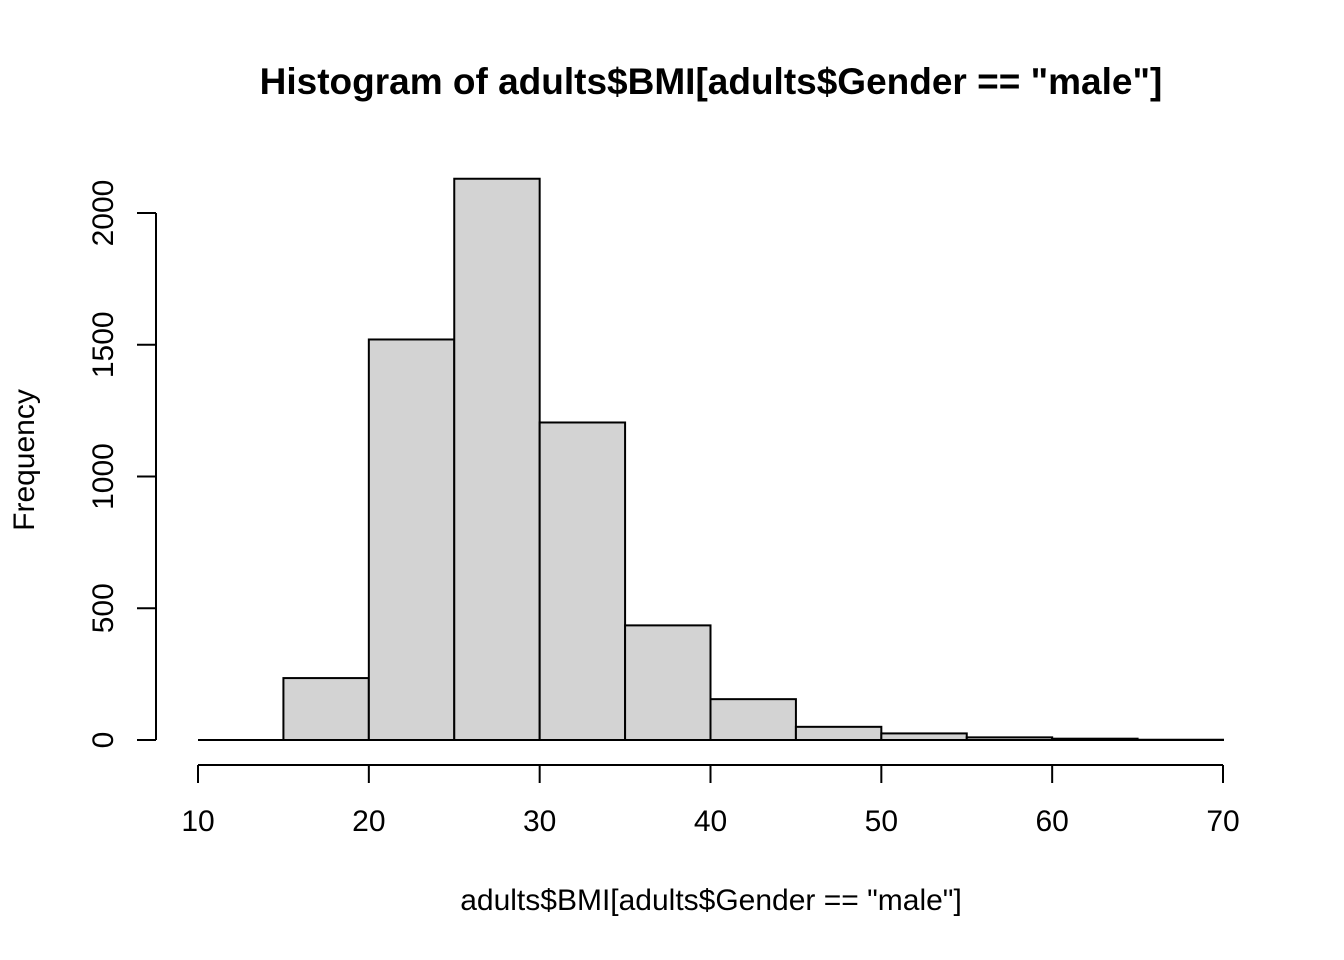  What do you see at coordinates (710, 801) in the screenshot?
I see `x-axis: 10 20 30 40 50 60 70` at bounding box center [710, 801].